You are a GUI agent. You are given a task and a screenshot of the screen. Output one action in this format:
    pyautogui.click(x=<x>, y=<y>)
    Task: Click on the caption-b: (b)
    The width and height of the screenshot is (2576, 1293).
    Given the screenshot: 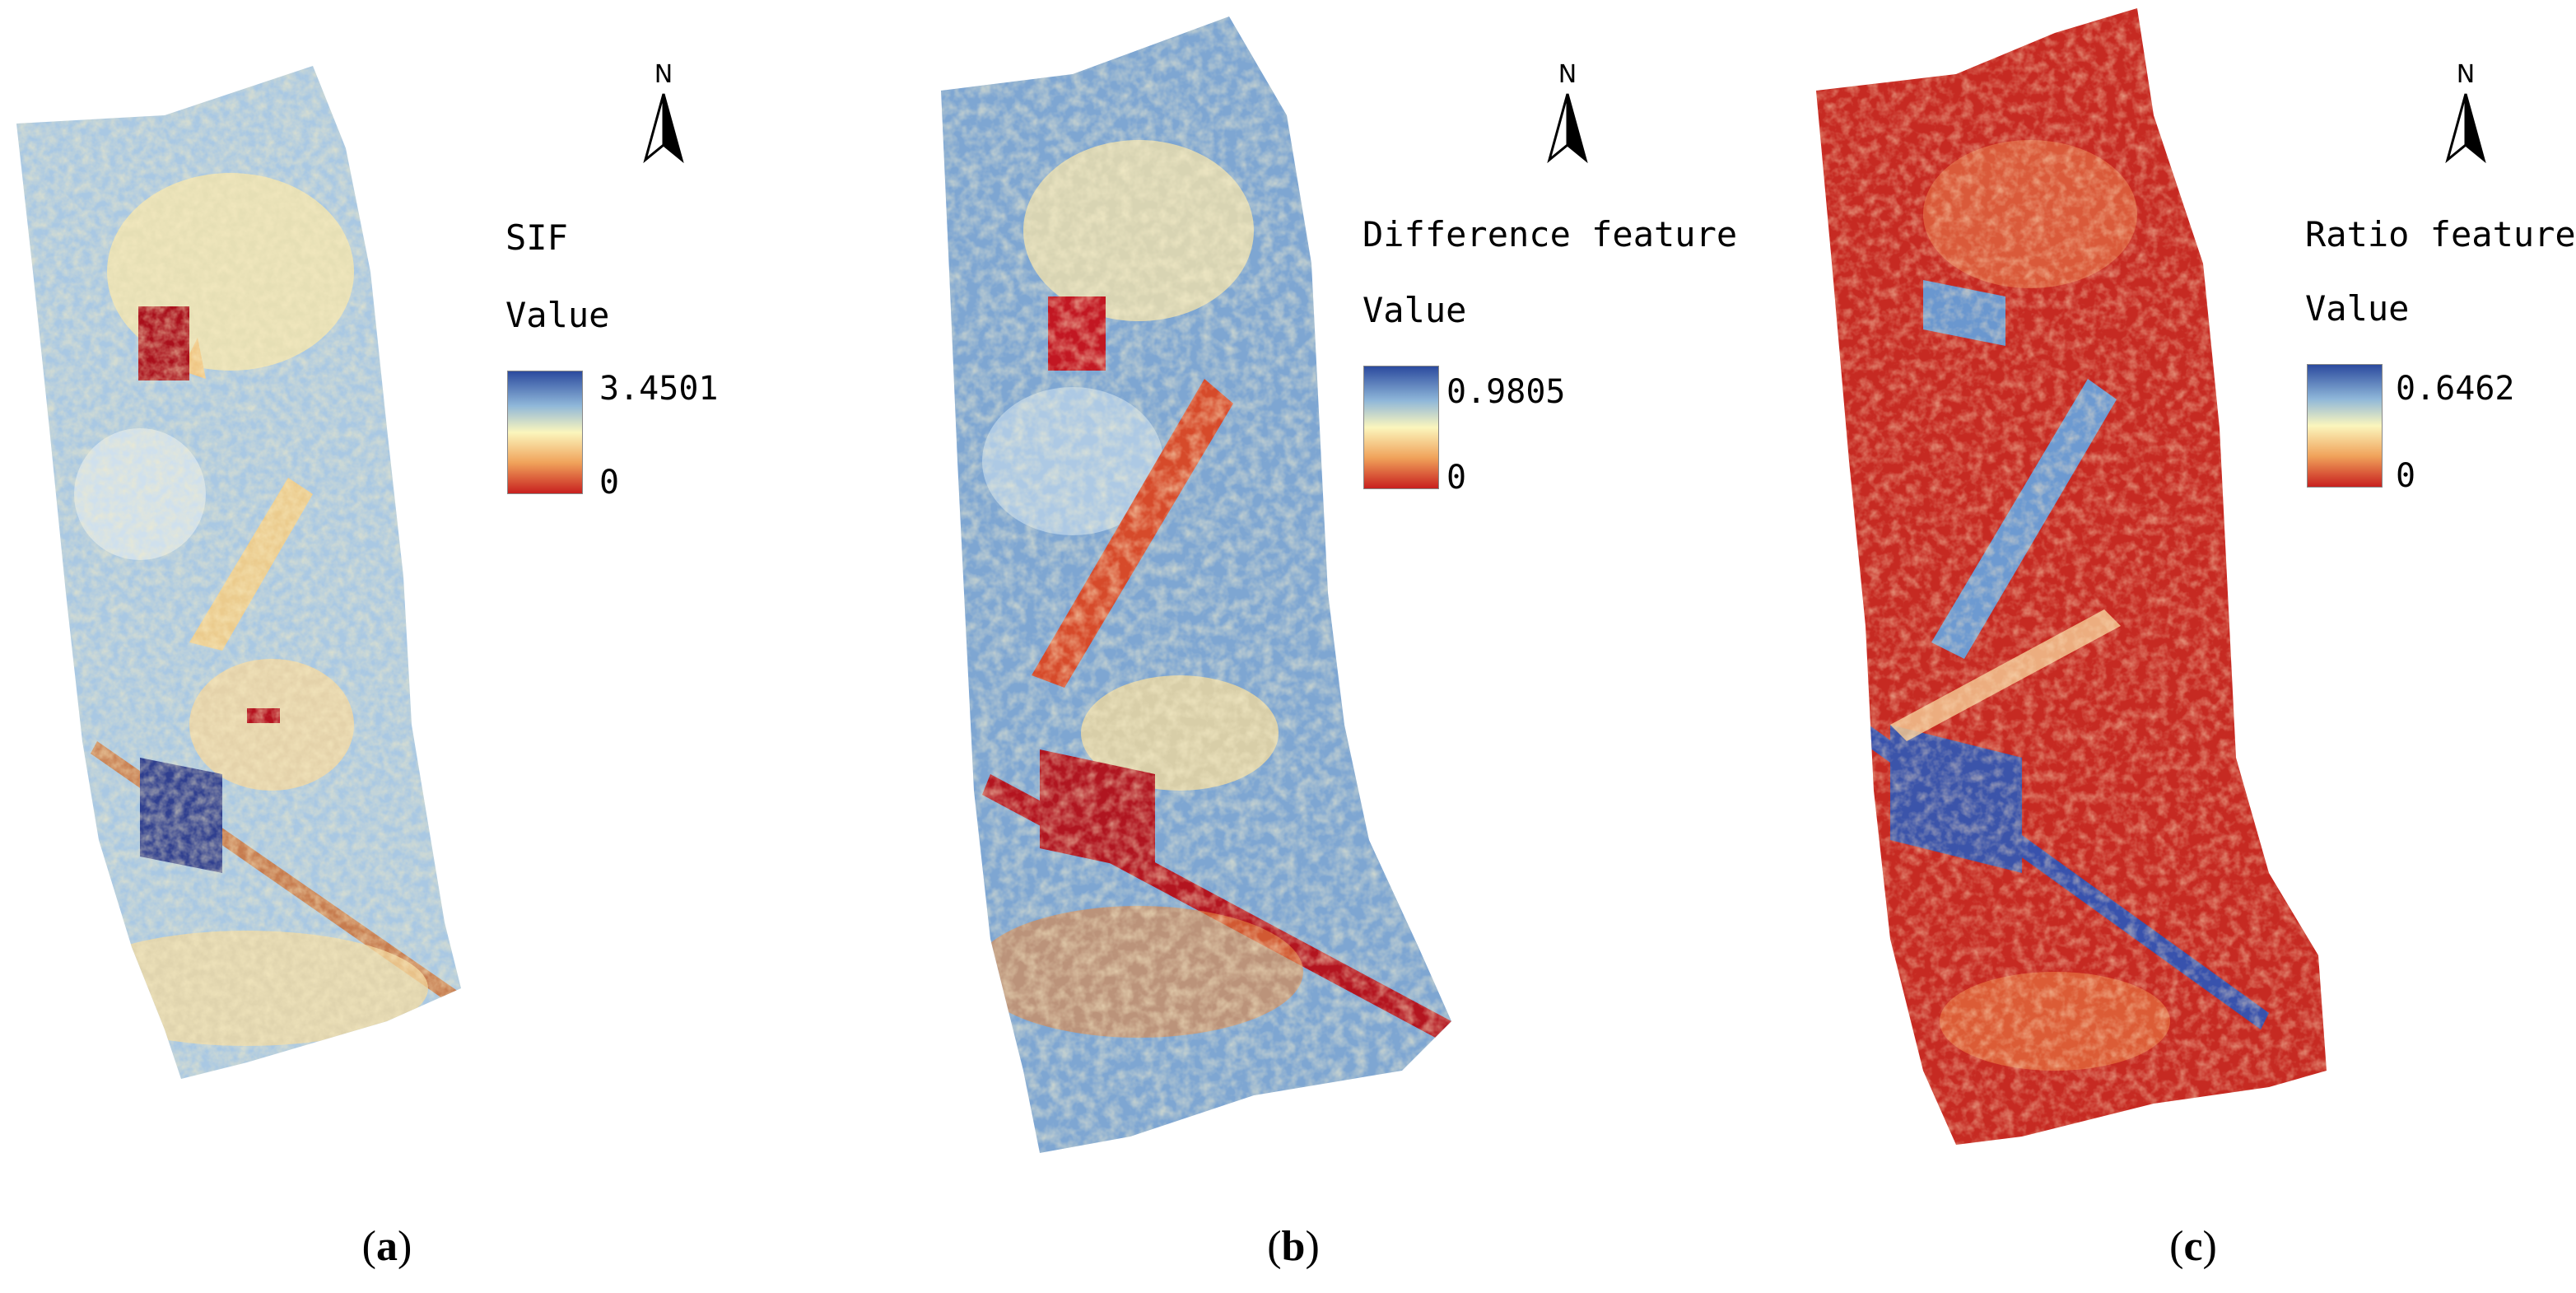 What is the action you would take?
    pyautogui.click(x=1293, y=1246)
    